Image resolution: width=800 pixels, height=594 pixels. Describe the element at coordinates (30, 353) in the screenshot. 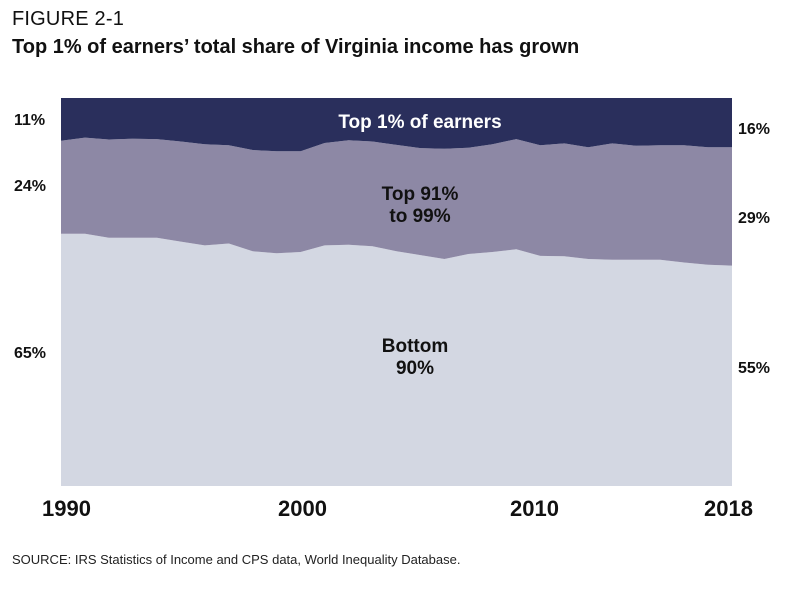

I see `start-label-bottom-90: 65%` at that location.